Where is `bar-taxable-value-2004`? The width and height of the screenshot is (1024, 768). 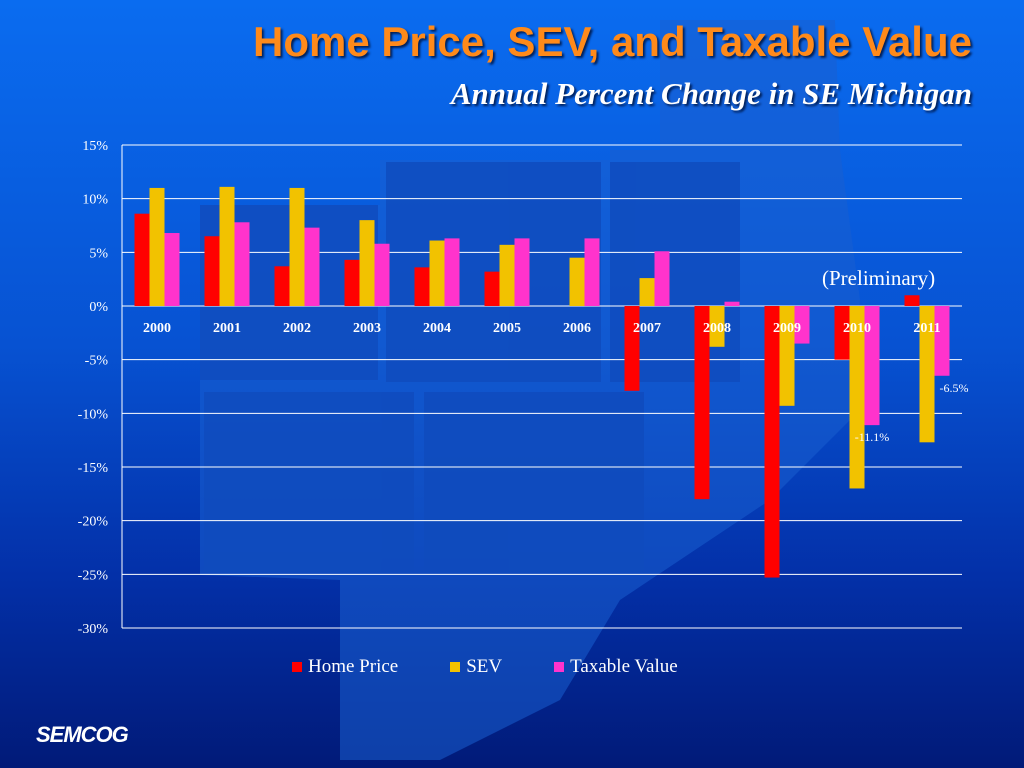 bar-taxable-value-2004 is located at coordinates (452, 272).